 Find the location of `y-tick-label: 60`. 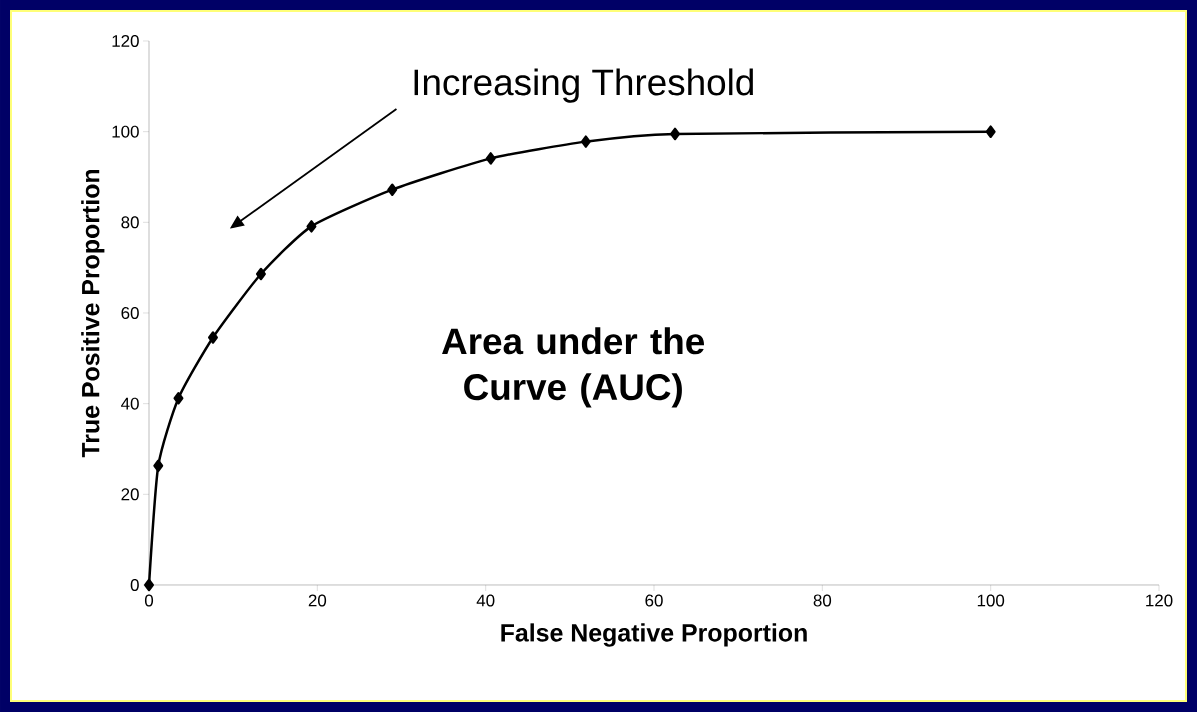

y-tick-label: 60 is located at coordinates (130, 312).